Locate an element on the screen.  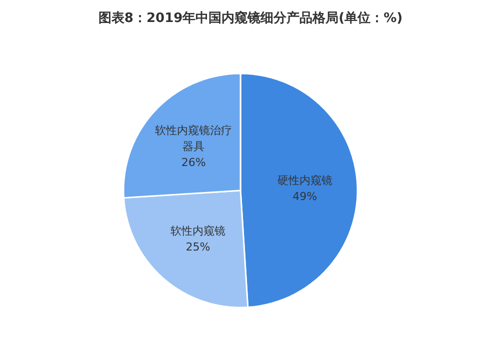
data-label: 49% is located at coordinates (305, 196).